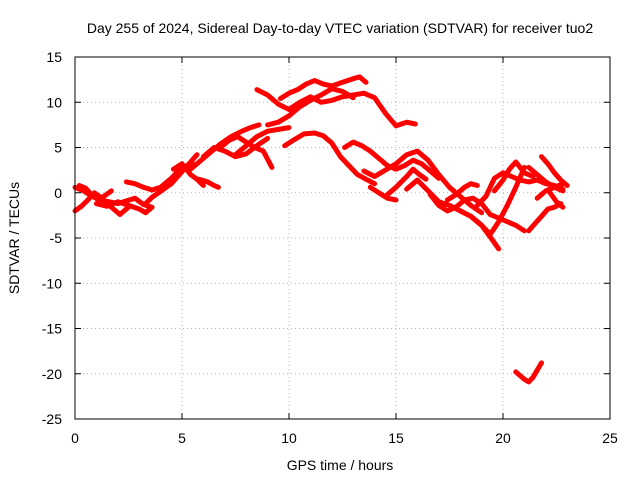 Image resolution: width=640 pixels, height=480 pixels. Describe the element at coordinates (75, 438) in the screenshot. I see `x-tick-label: 0` at that location.